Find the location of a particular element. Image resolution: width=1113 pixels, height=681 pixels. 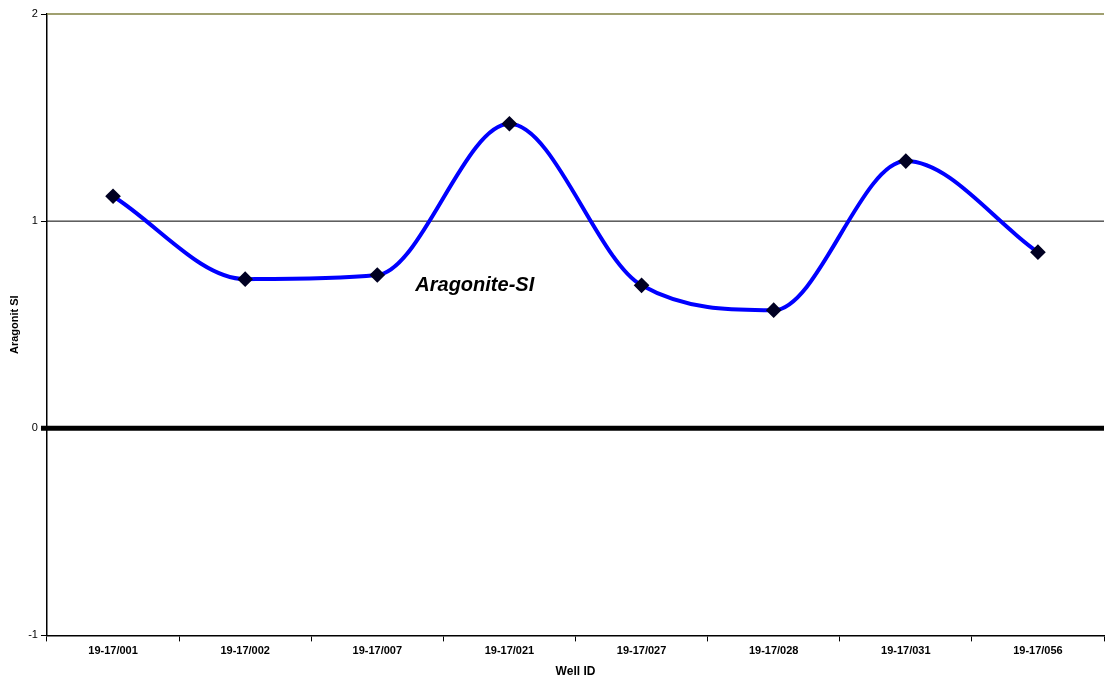

x-tick-label: 19-17/002 is located at coordinates (245, 650).